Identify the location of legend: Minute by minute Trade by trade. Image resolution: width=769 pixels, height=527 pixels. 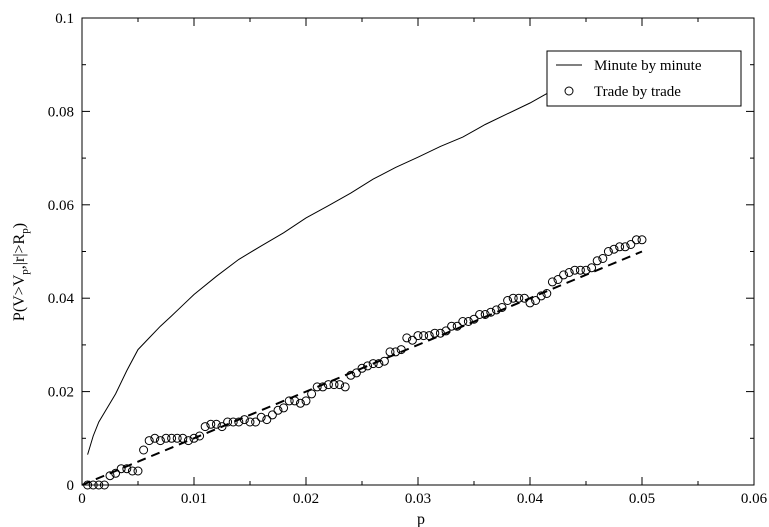
(644, 78).